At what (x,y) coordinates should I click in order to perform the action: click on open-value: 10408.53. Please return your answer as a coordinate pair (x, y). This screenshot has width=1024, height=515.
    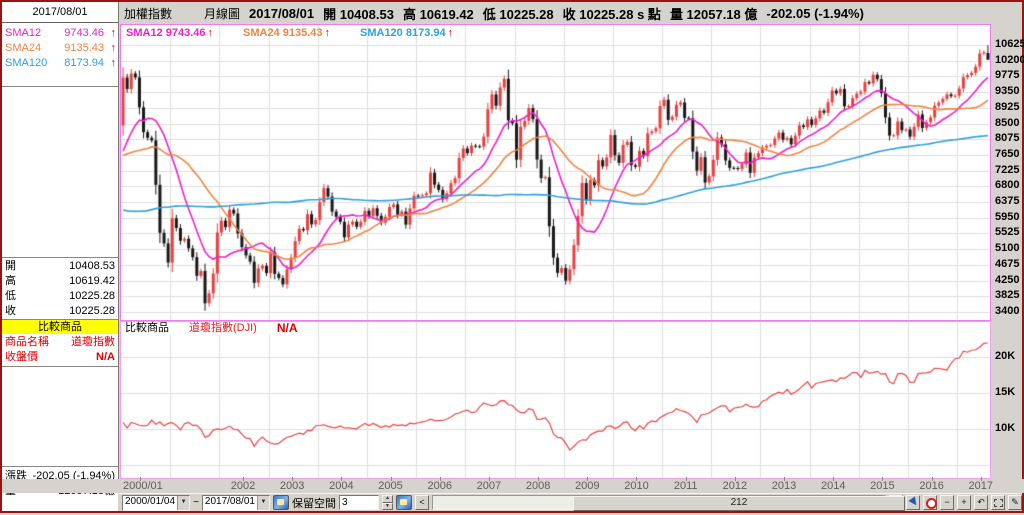
    Looking at the image, I should click on (92, 266).